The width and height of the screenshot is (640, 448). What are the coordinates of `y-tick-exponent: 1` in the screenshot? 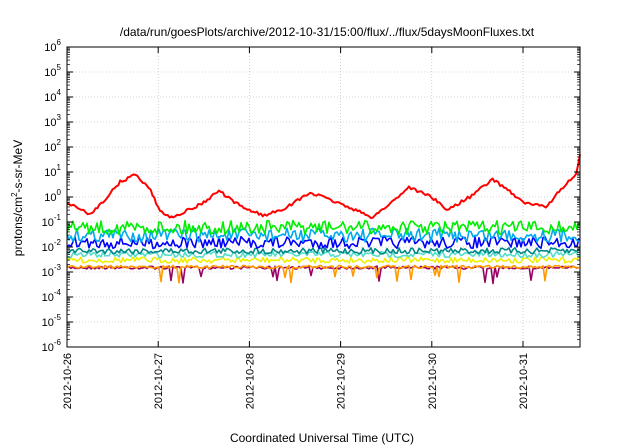 It's located at (59, 167).